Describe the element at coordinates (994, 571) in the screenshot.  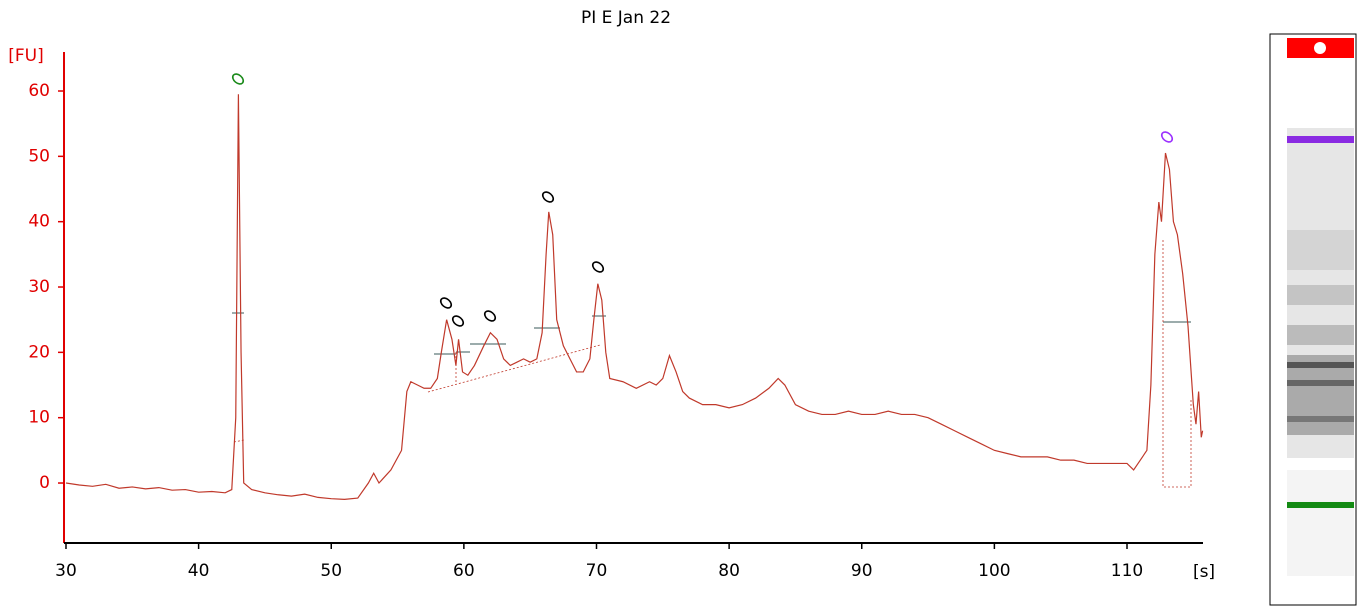
I see `x-tick-label: 100` at that location.